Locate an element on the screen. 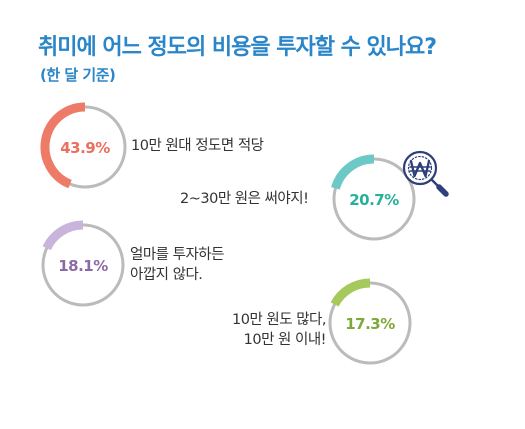 Image resolution: width=525 pixels, height=429 pixels. donut-43-9: 43.9% is located at coordinates (83, 145).